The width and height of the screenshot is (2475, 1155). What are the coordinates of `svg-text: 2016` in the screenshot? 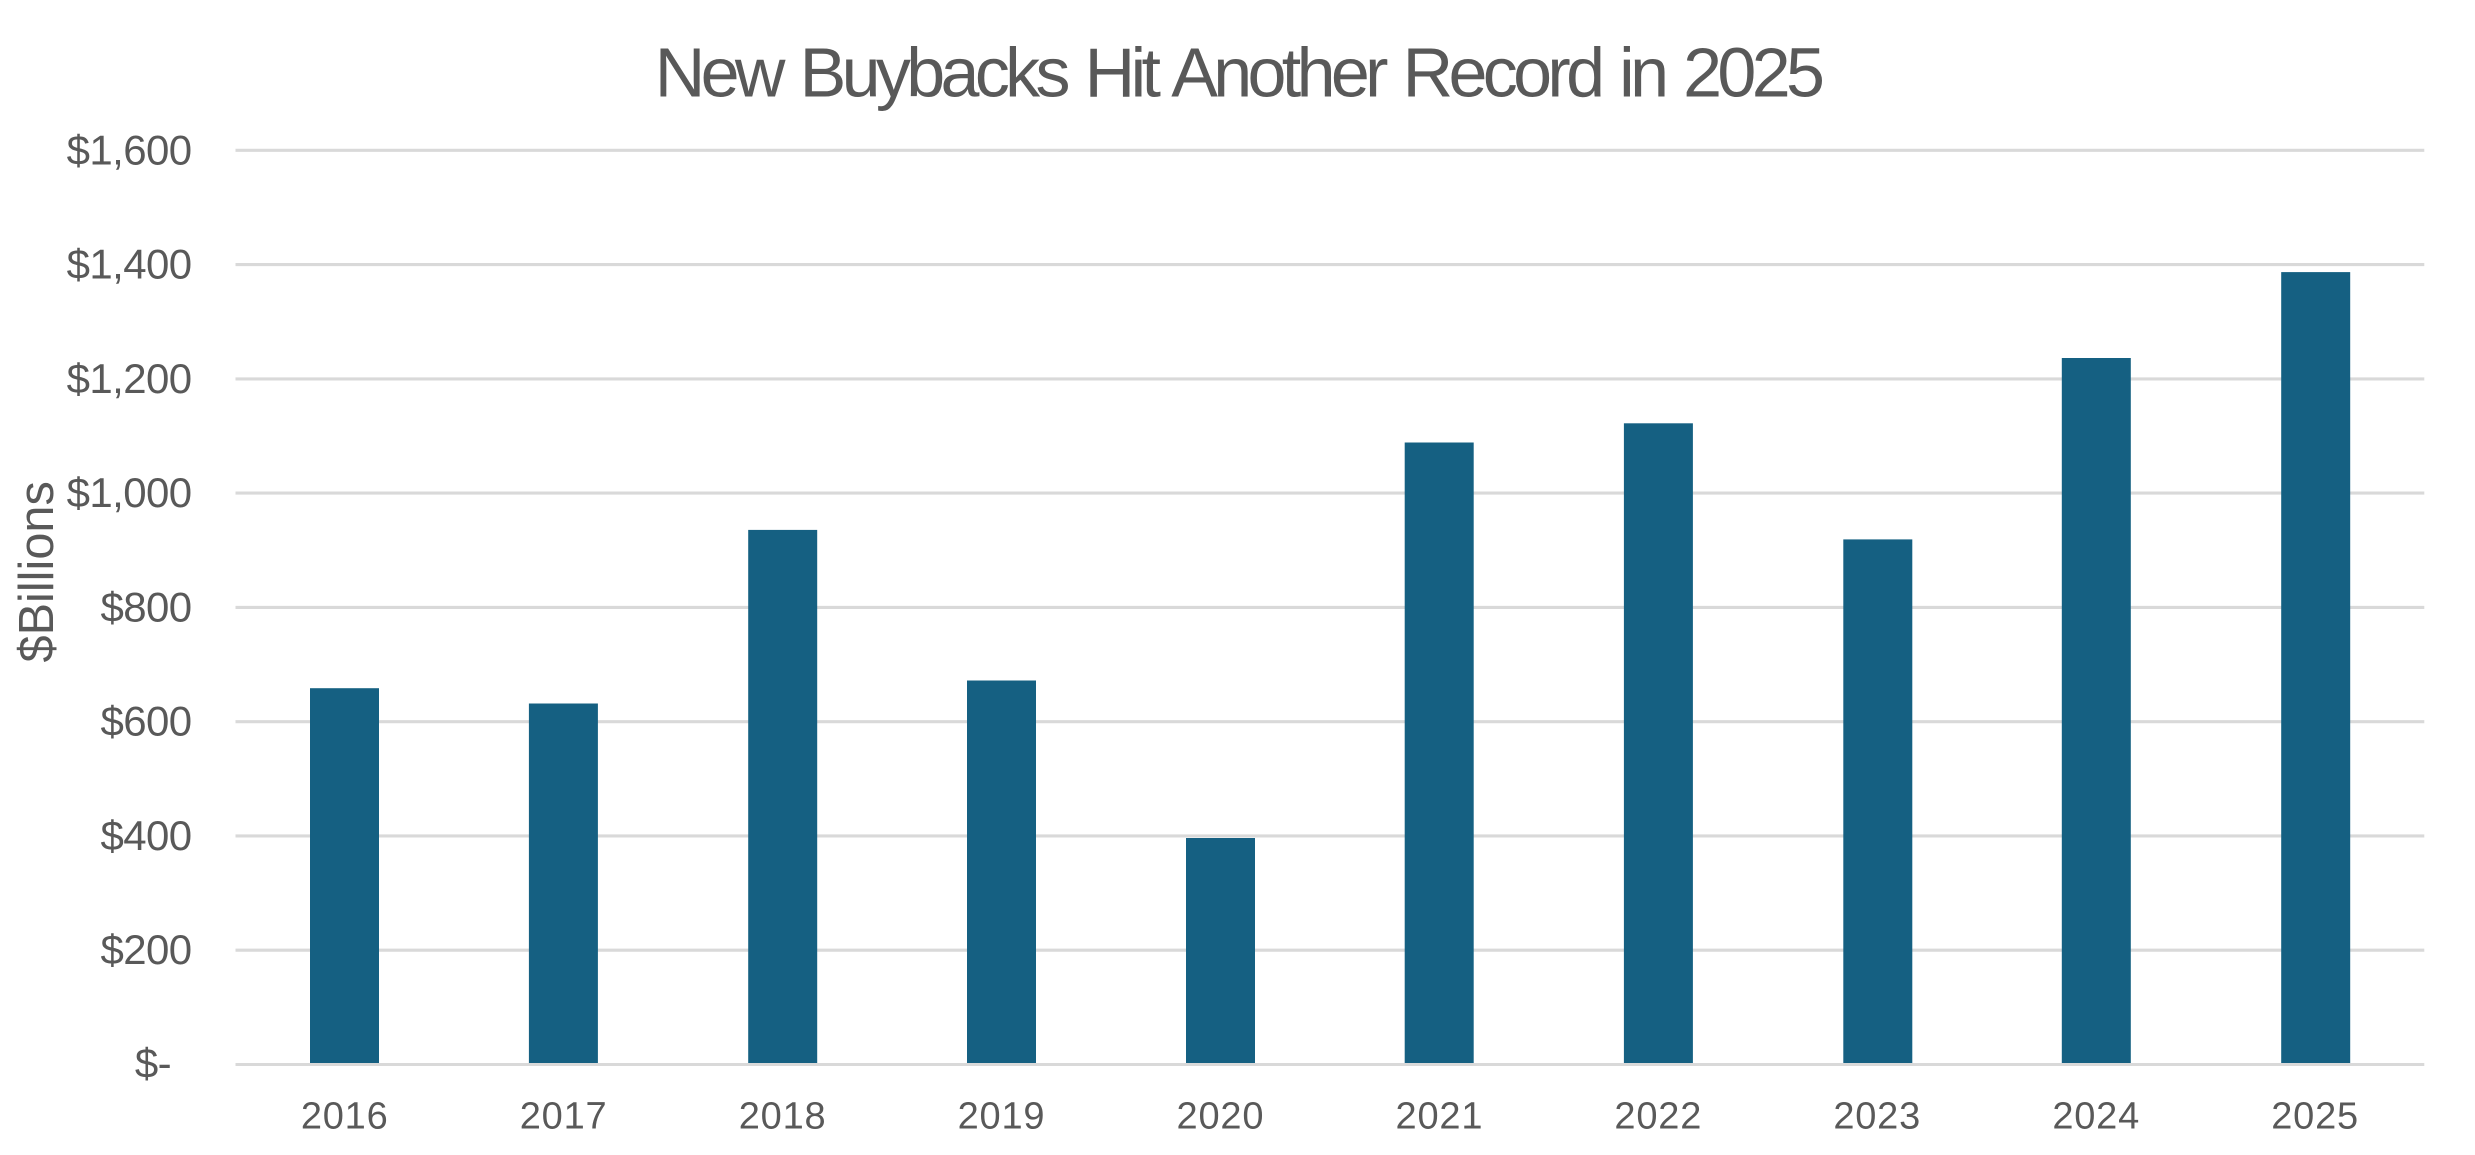 It's located at (345, 1117).